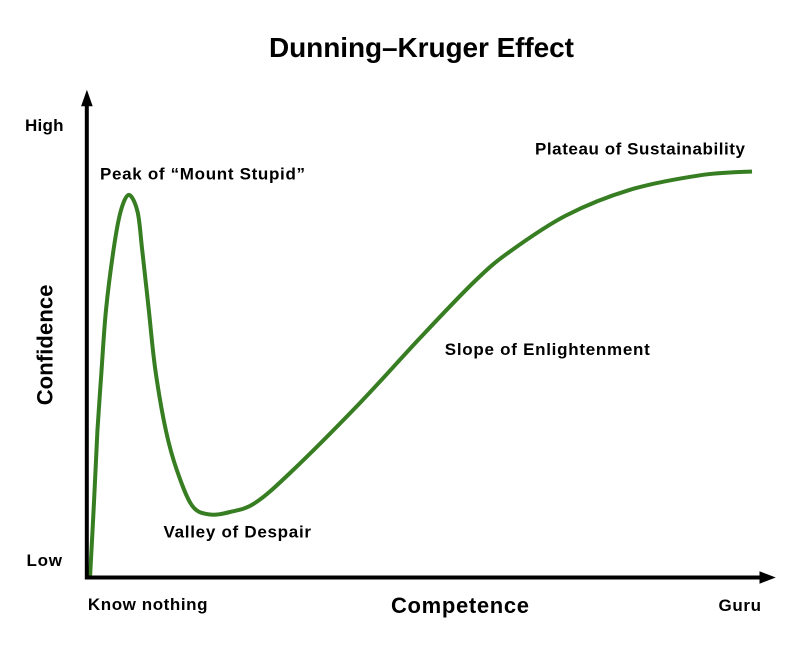 This screenshot has width=800, height=663. Describe the element at coordinates (202, 173) in the screenshot. I see `svg-text: Peak of “Mount Stupid”` at that location.